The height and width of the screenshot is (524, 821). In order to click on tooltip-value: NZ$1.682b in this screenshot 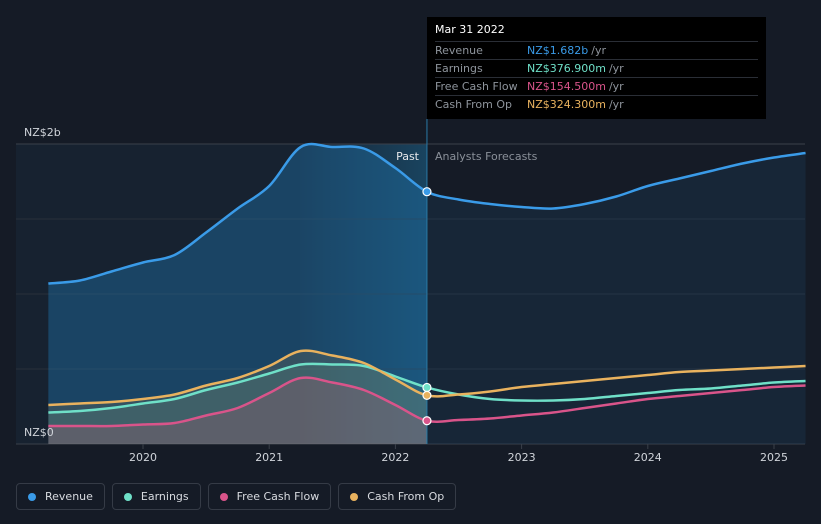, I will do `click(558, 50)`.